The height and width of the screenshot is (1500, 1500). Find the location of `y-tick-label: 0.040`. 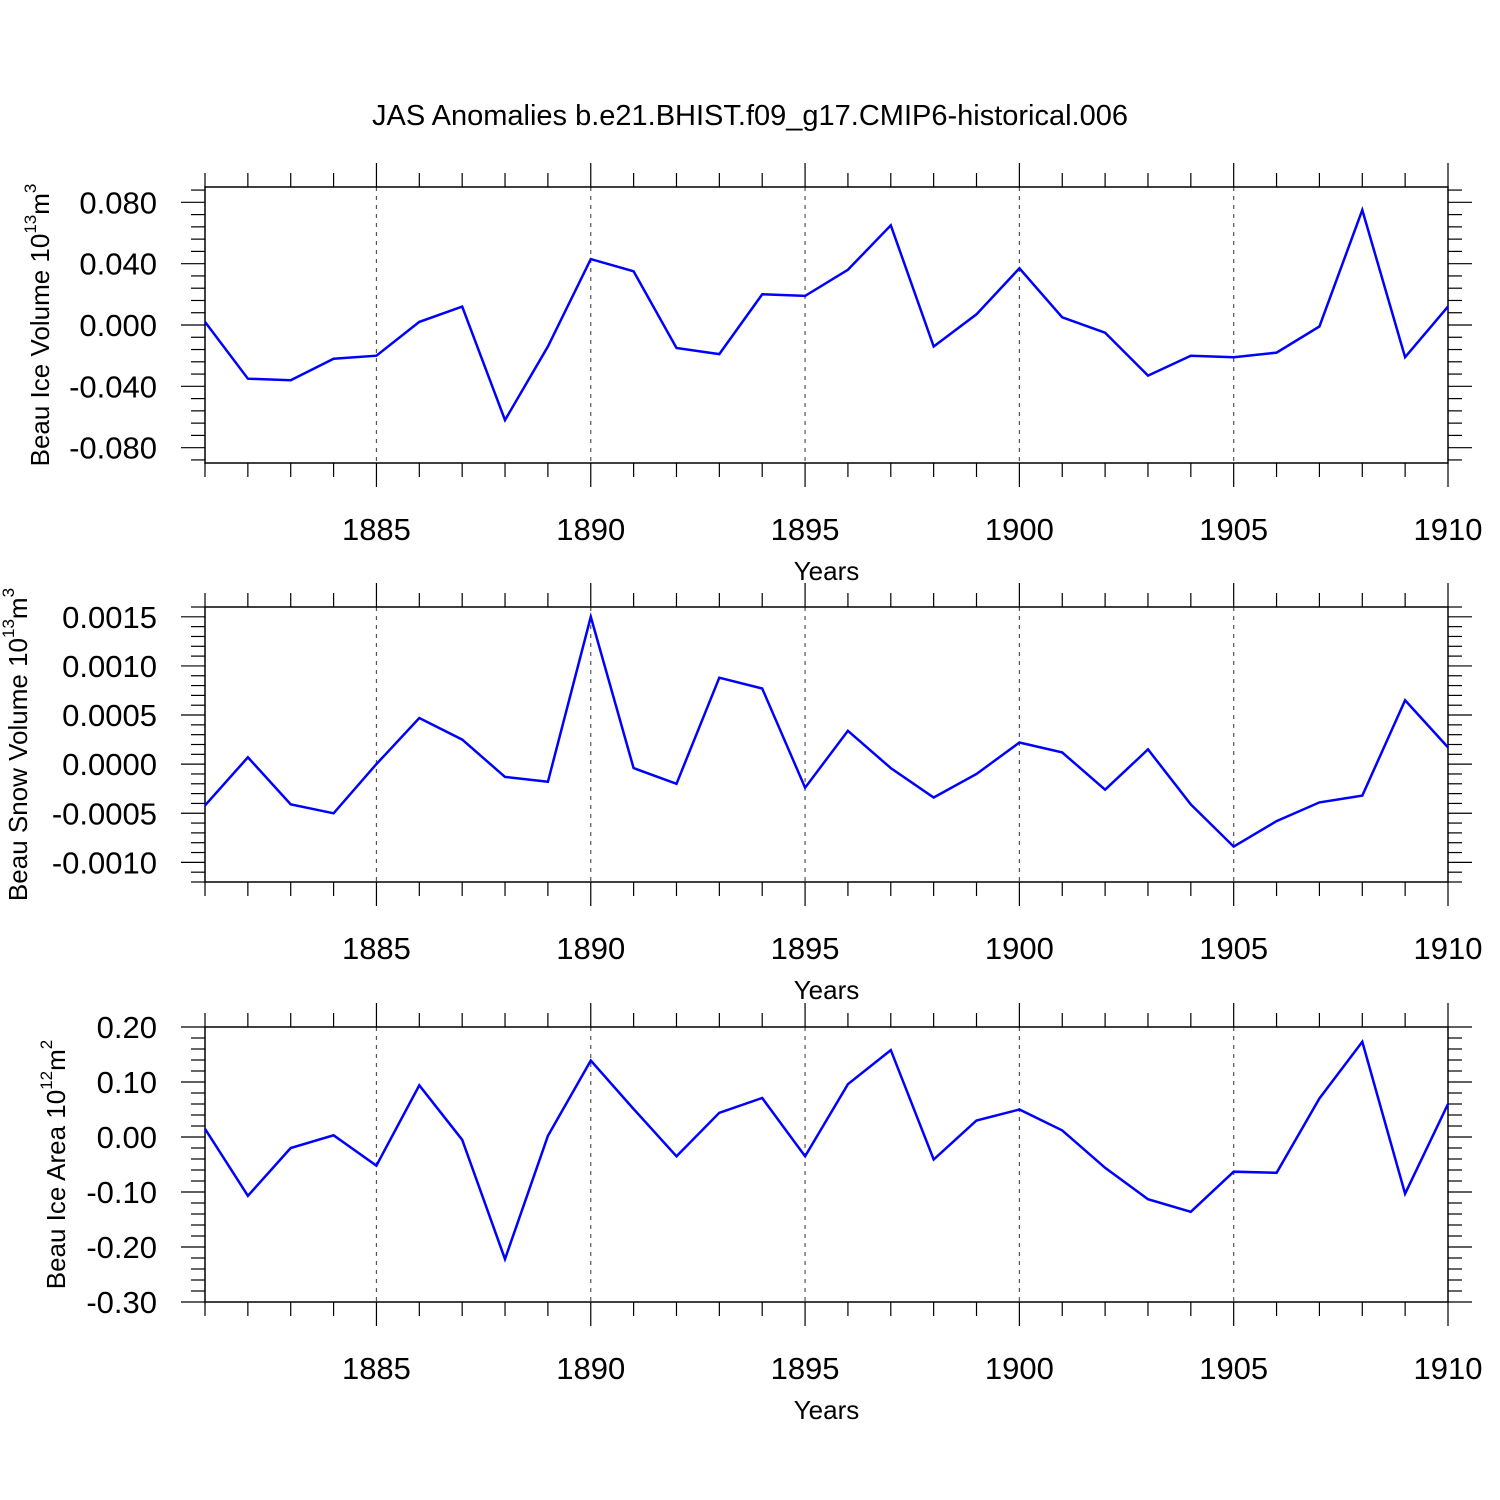

y-tick-label: 0.040 is located at coordinates (118, 264).